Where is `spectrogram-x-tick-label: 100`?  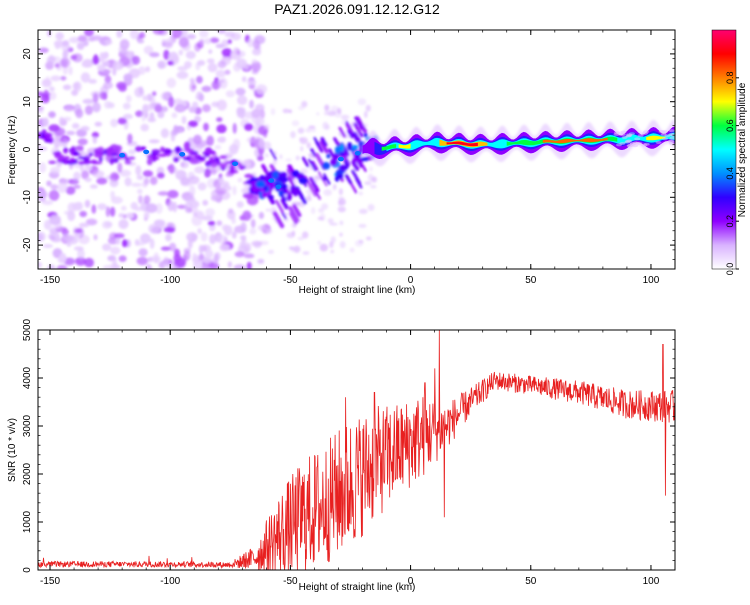
spectrogram-x-tick-label: 100 is located at coordinates (651, 280).